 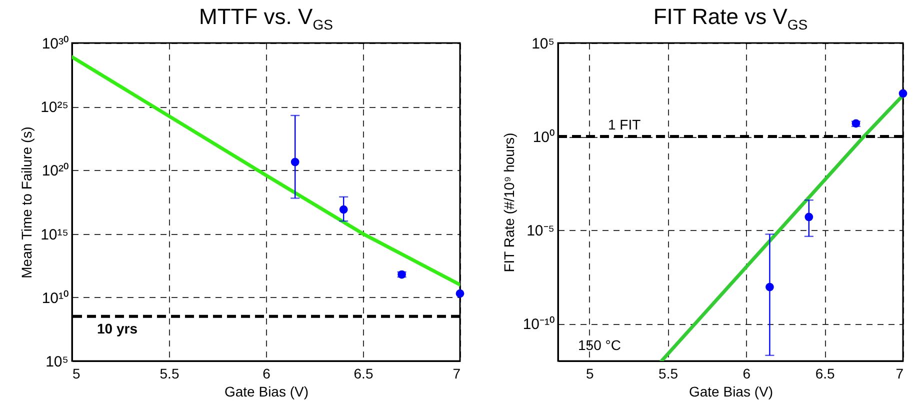 What do you see at coordinates (55, 171) in the screenshot?
I see `y-tick-label: 10²⁰` at bounding box center [55, 171].